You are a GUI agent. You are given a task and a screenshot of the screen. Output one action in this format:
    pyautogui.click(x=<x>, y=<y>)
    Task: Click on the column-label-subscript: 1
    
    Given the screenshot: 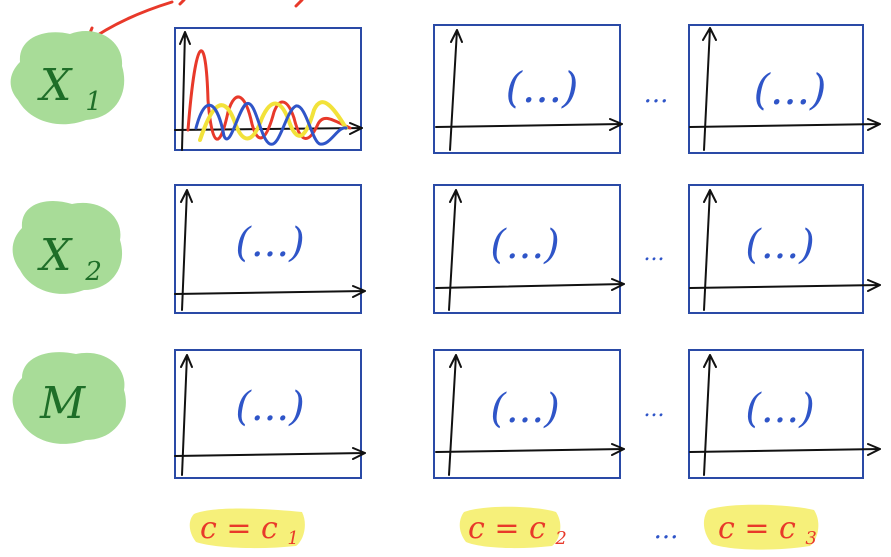 What is the action you would take?
    pyautogui.click(x=292, y=538)
    